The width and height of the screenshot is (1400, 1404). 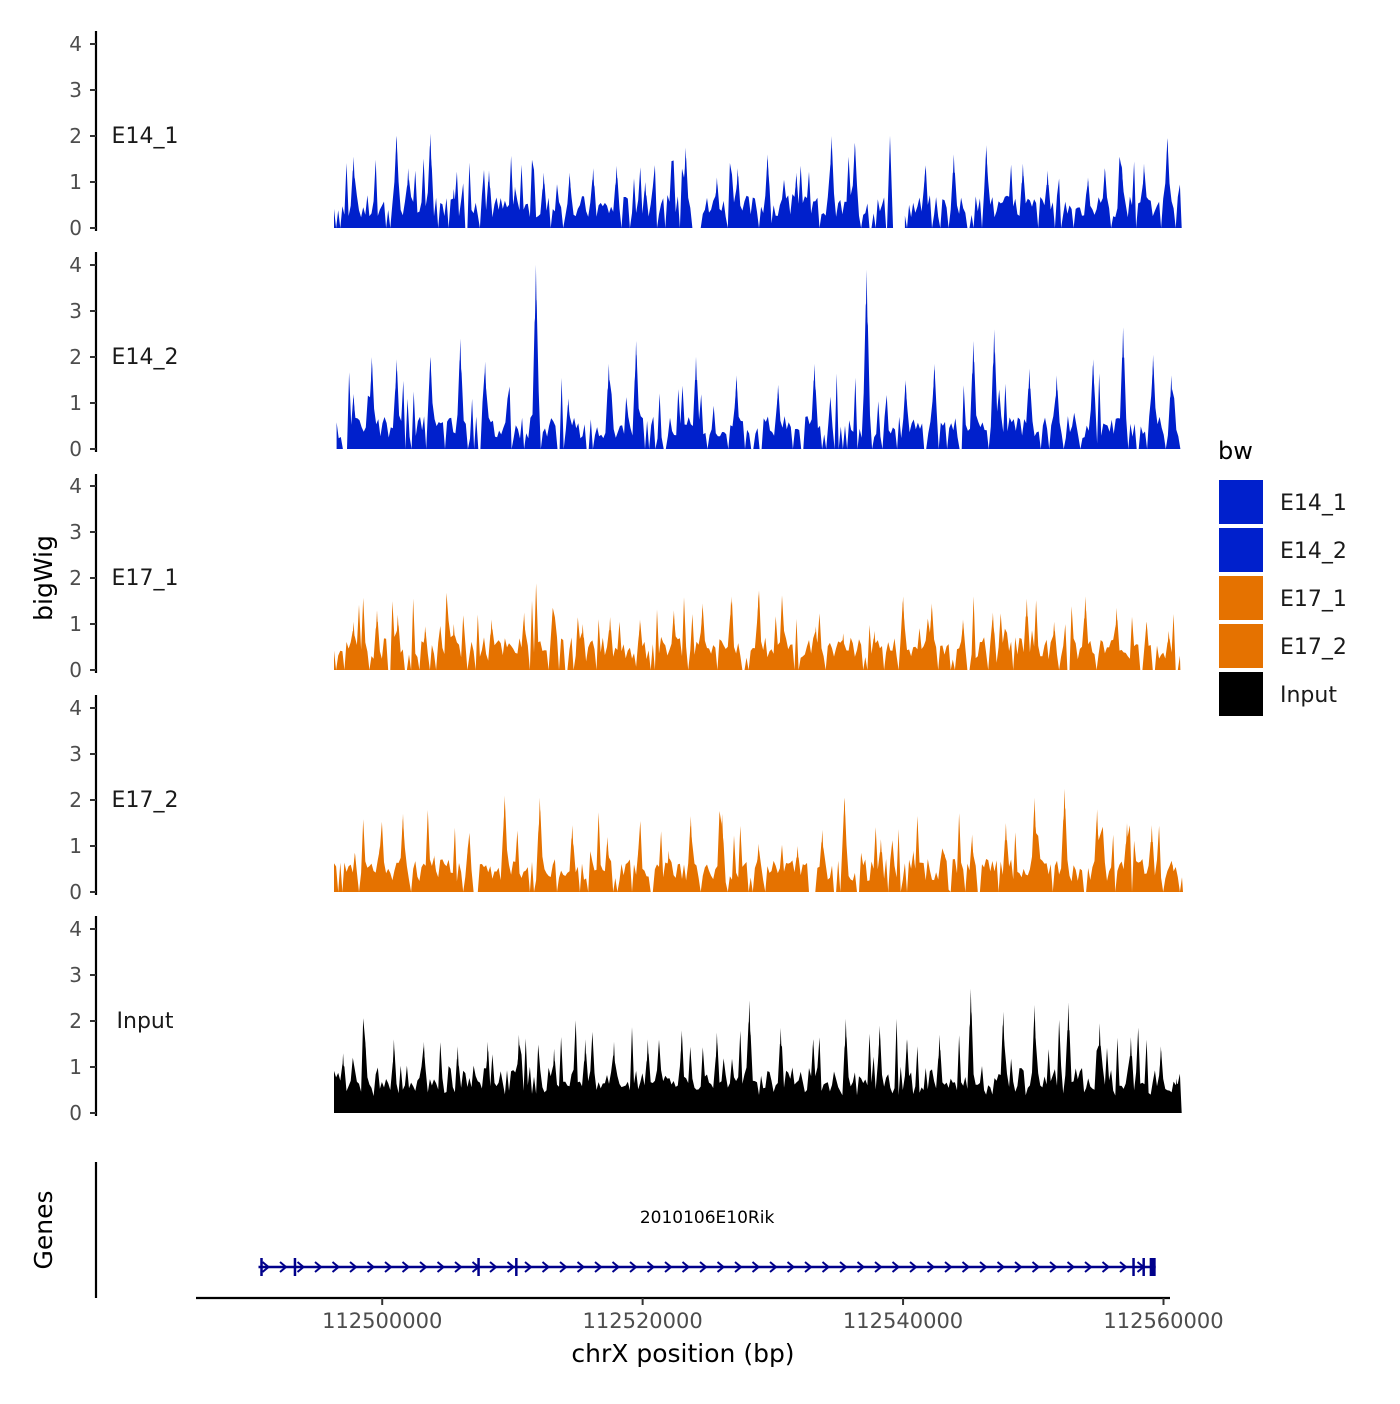 I want to click on legend-item: E14_1, so click(x=1283, y=502).